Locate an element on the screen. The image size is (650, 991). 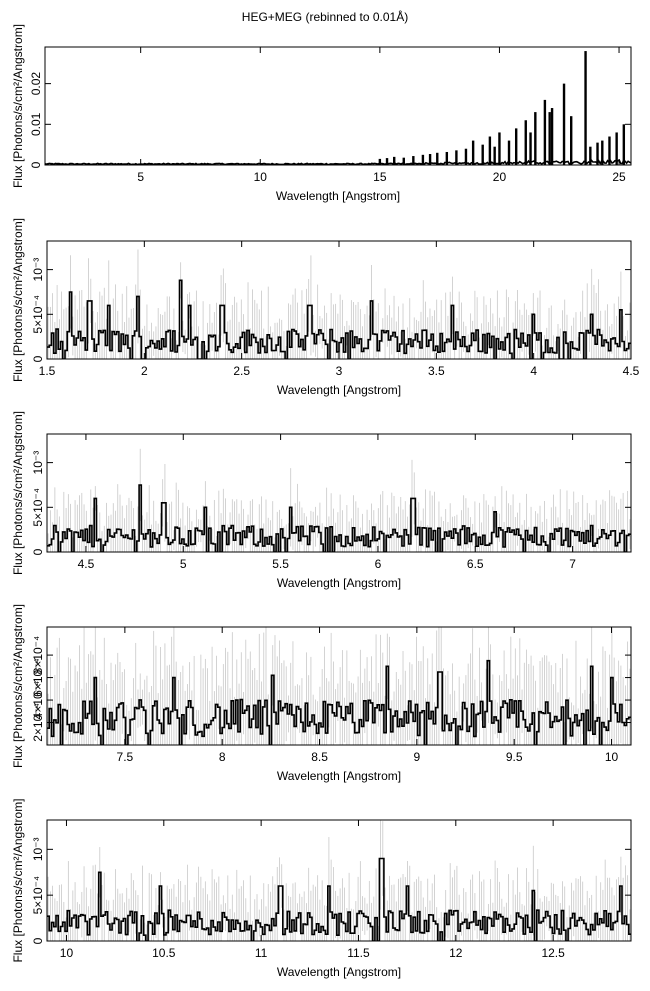
x-tick-label: 8.5 is located at coordinates (319, 757).